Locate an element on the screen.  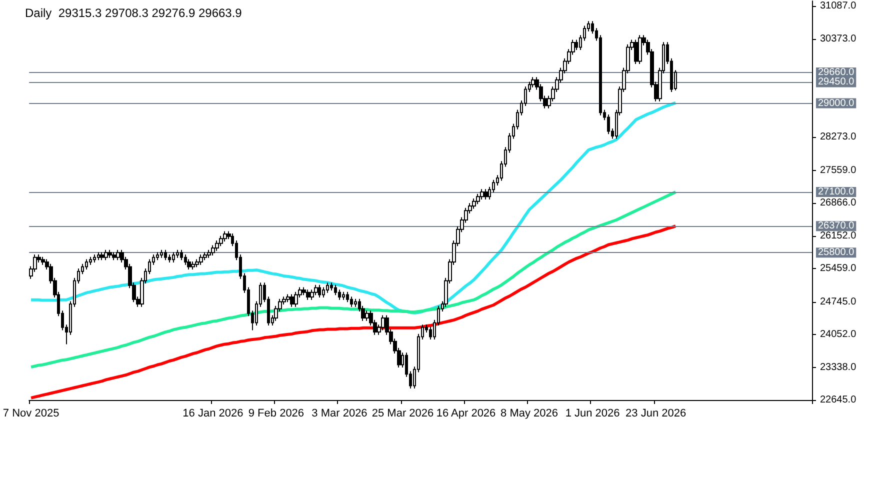
x-tick-label: 9 Feb 2026 is located at coordinates (276, 414).